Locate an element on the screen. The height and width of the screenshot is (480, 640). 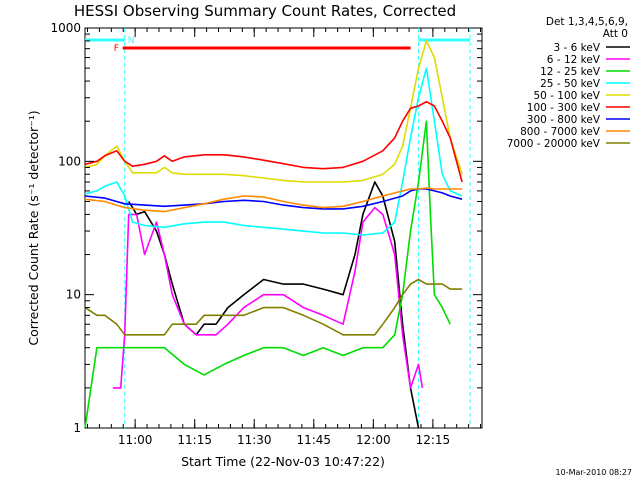
legend-label: 7000 - 20000 keV is located at coordinates (554, 144).